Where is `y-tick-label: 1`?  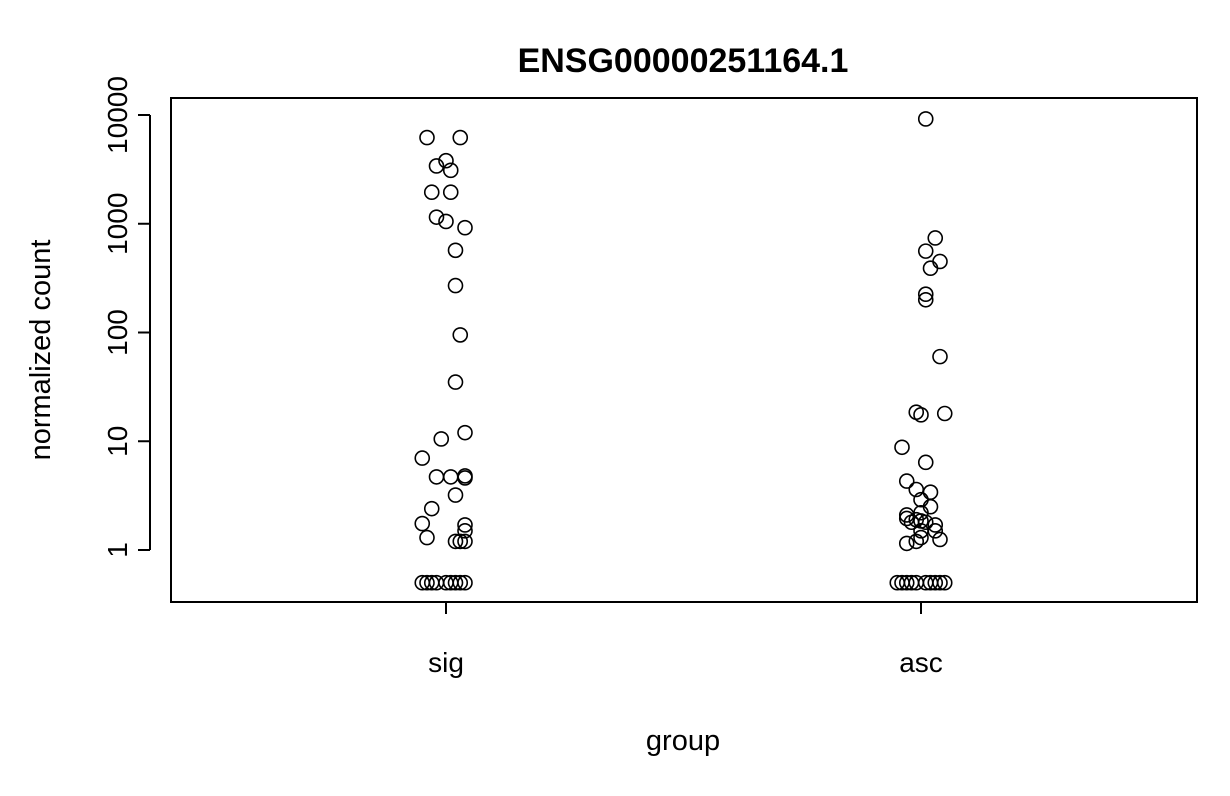 y-tick-label: 1 is located at coordinates (117, 550).